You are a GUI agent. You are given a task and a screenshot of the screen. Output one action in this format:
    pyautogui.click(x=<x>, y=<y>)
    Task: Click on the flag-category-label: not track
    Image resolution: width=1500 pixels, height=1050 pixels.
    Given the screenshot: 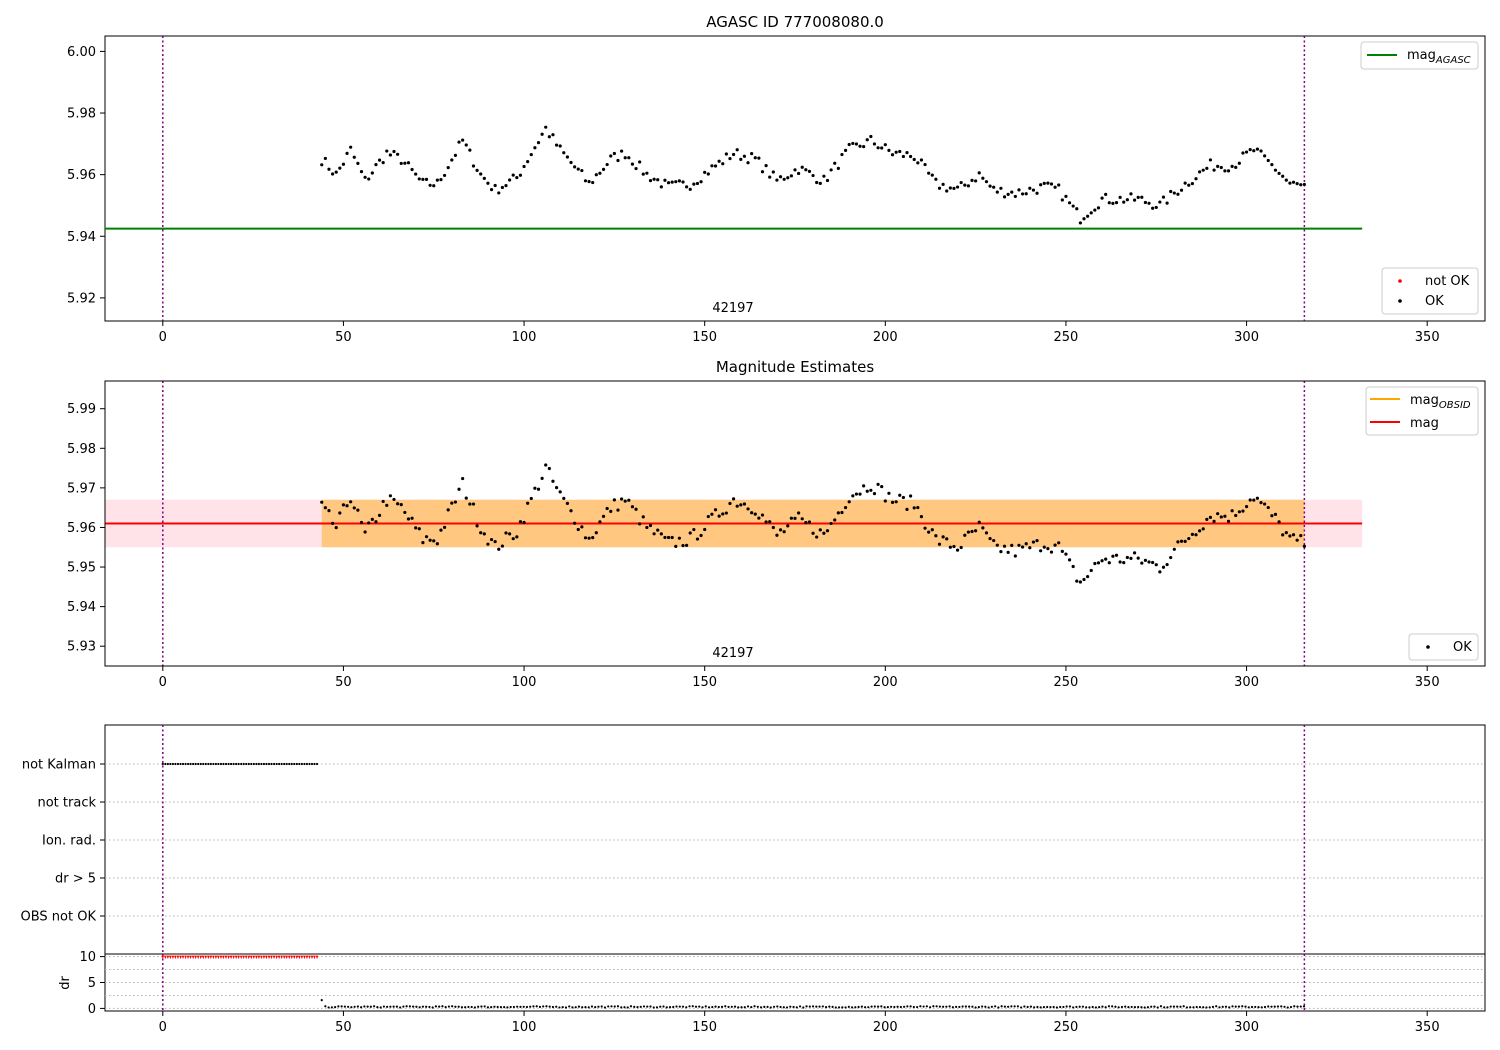 What is the action you would take?
    pyautogui.click(x=66, y=803)
    